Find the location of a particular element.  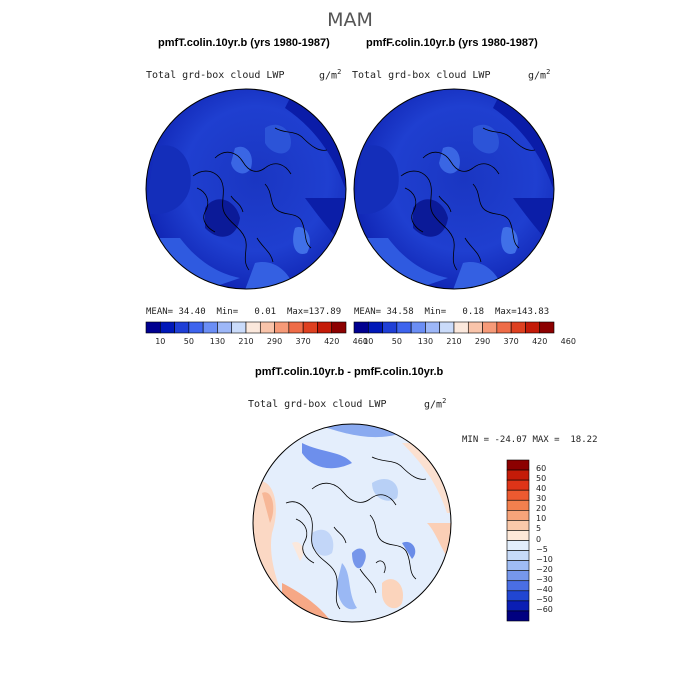

stats-left: MEAN= 34.40 Min= 0.01 Max=137.89 is located at coordinates (244, 312).